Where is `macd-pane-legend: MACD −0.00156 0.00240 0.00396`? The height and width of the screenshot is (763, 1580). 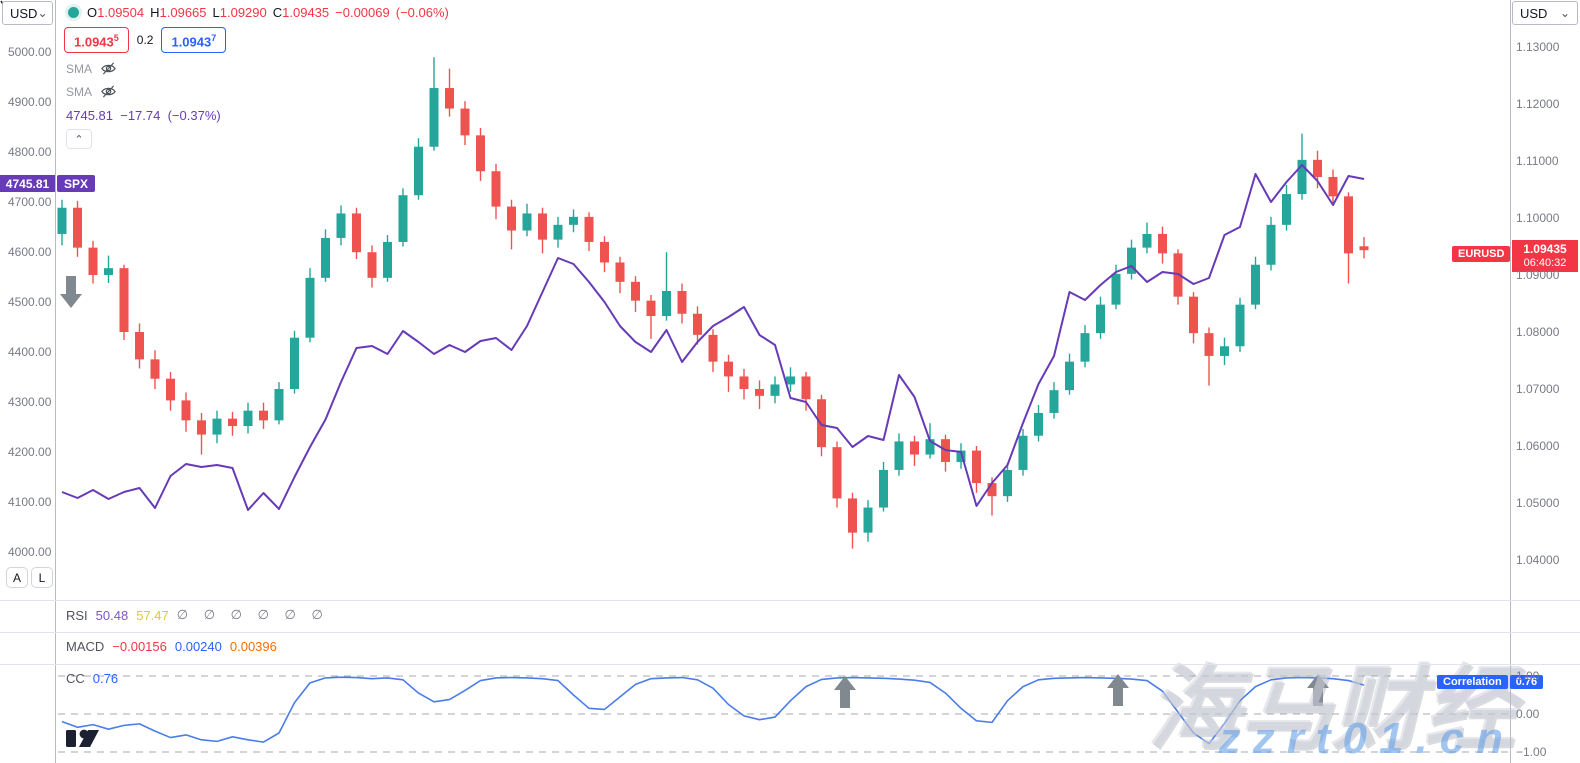 macd-pane-legend: MACD −0.00156 0.00240 0.00396 is located at coordinates (171, 646).